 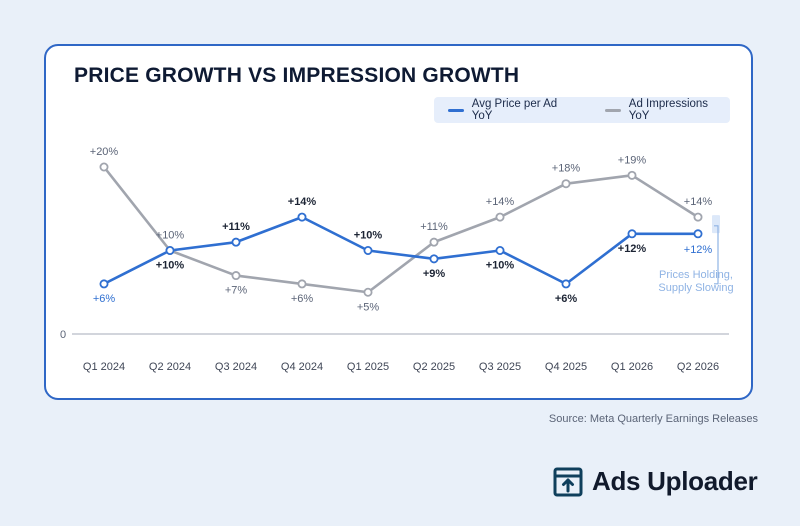 I want to click on legend-item-impressions: Ad Impressions YoY, so click(x=667, y=110).